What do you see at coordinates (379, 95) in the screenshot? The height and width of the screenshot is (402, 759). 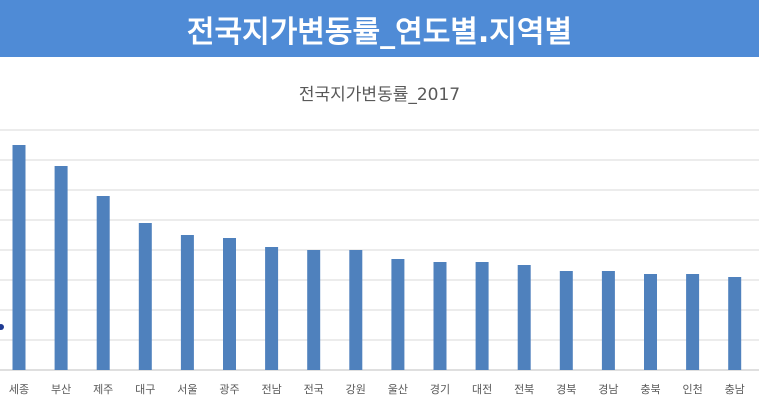 I see `chart-title: 전국지가변동률_2017` at bounding box center [379, 95].